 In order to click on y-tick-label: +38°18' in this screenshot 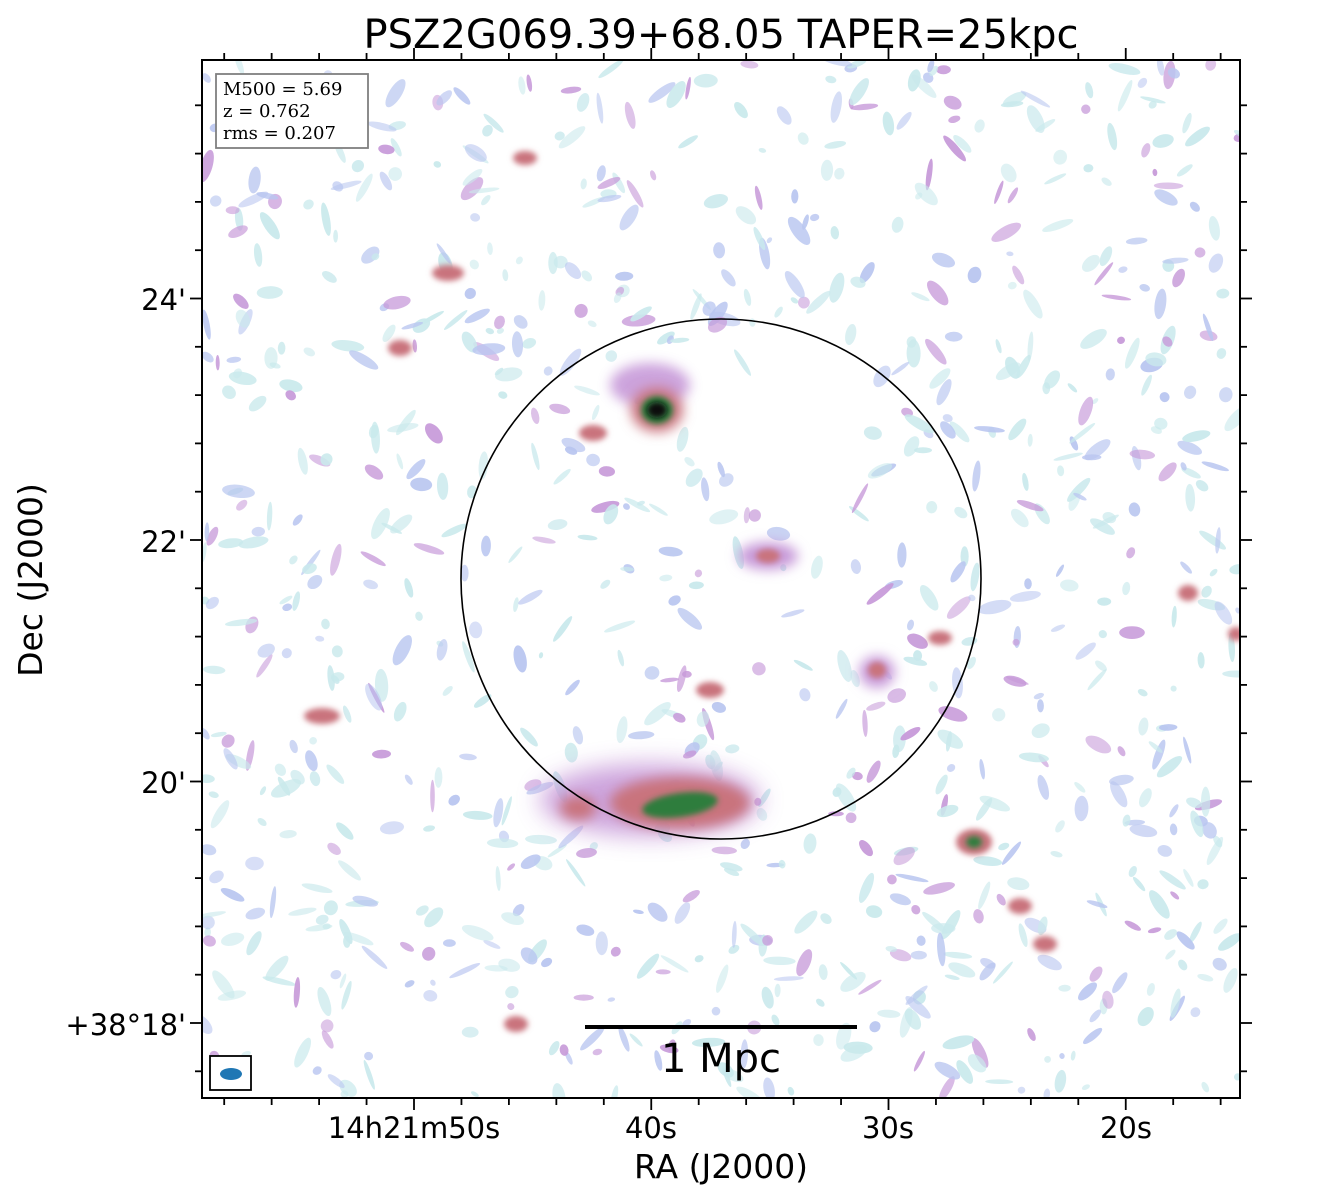, I will do `click(125, 1025)`.